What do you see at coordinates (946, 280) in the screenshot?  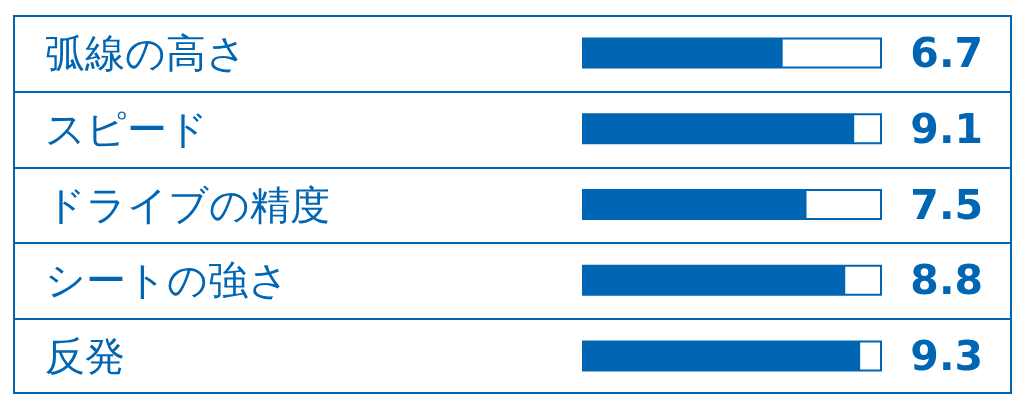 I see `data-label: 8.8` at bounding box center [946, 280].